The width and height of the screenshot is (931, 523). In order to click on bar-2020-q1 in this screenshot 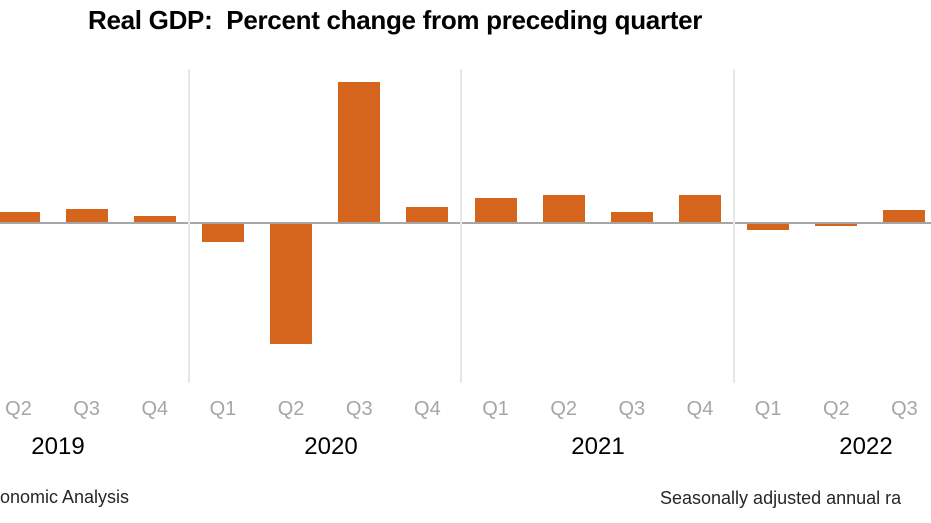, I will do `click(222, 233)`.